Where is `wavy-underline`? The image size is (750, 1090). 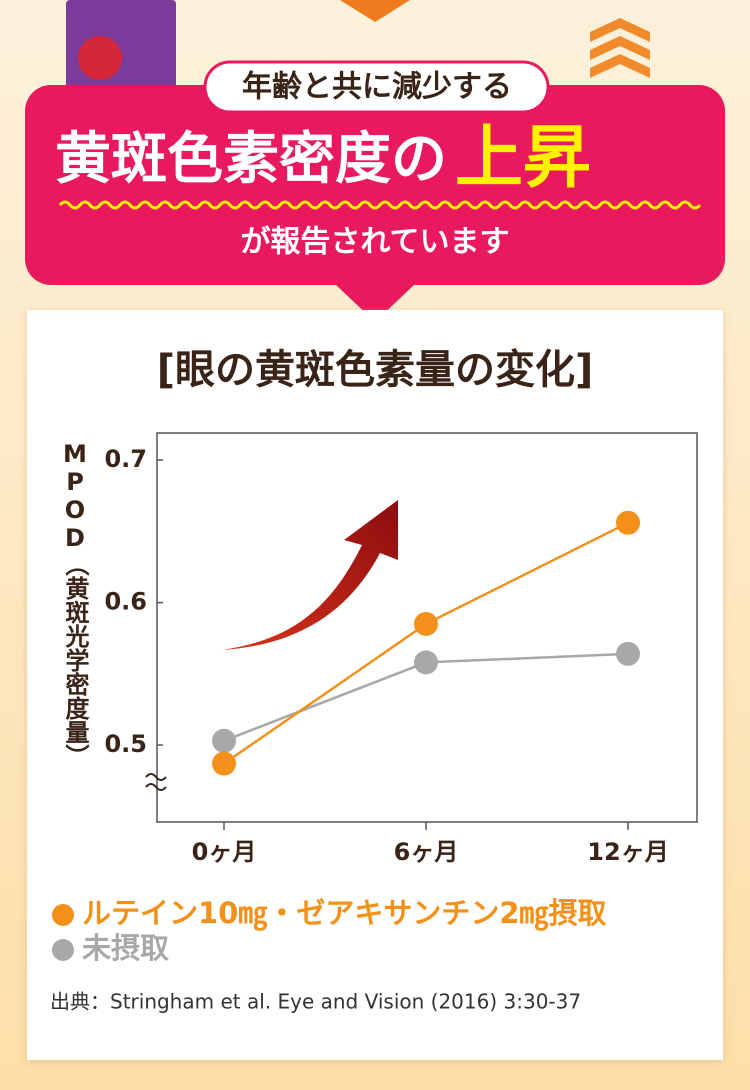
wavy-underline is located at coordinates (380, 205).